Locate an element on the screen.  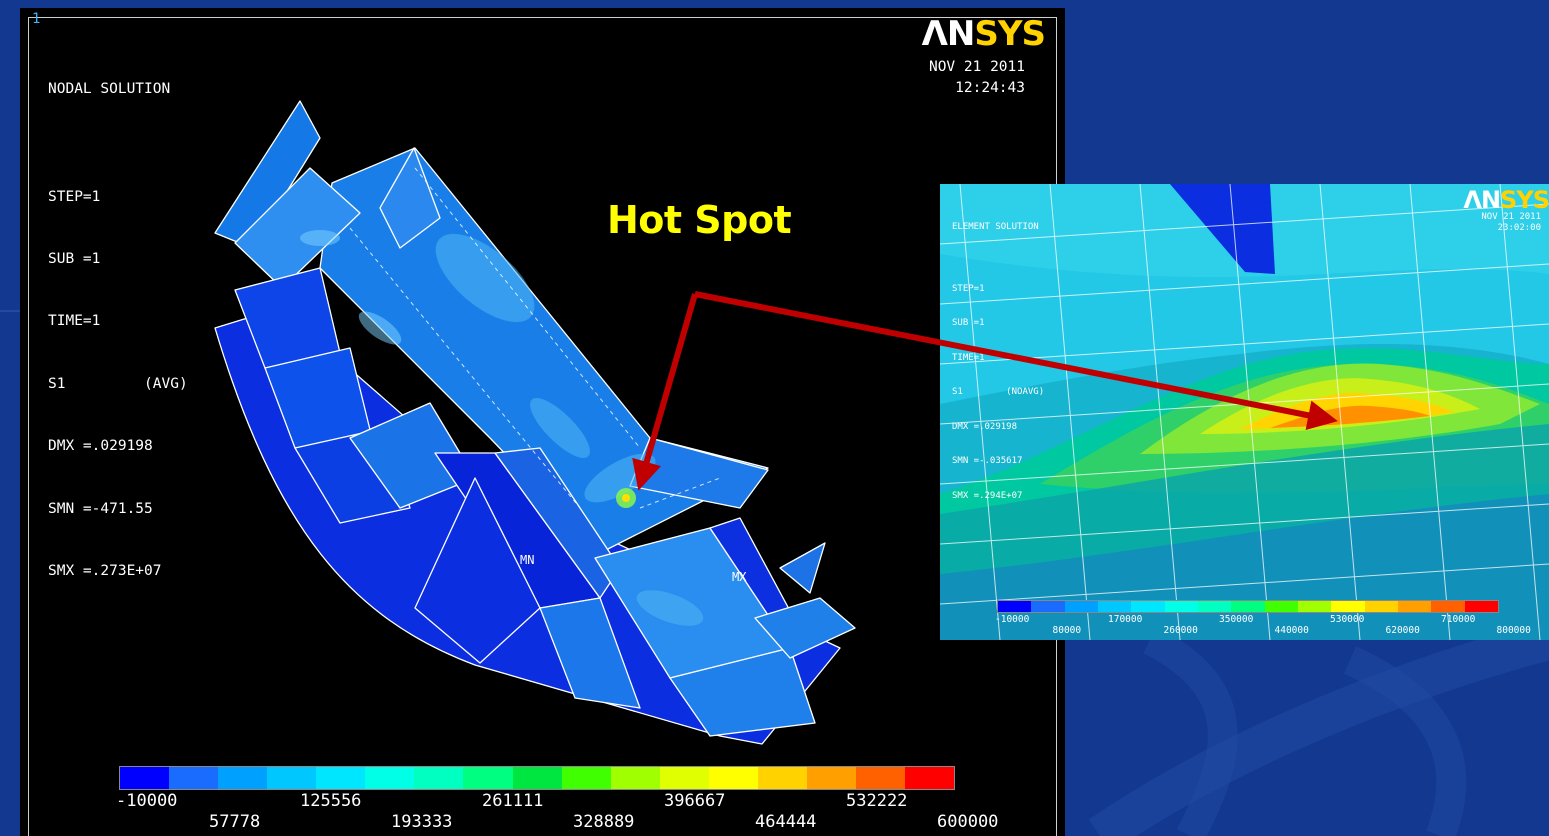
time-text: 12:24:43 is located at coordinates (990, 88).